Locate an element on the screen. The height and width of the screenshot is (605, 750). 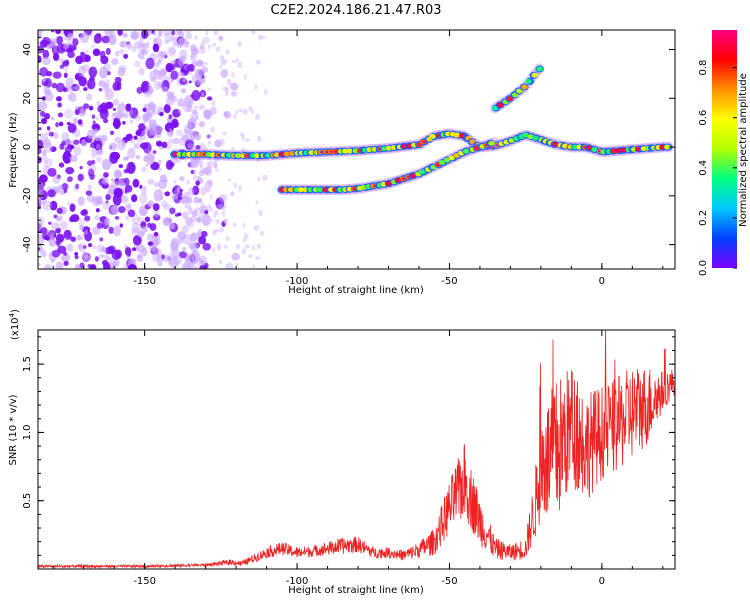
track-lower is located at coordinates (387, 166).